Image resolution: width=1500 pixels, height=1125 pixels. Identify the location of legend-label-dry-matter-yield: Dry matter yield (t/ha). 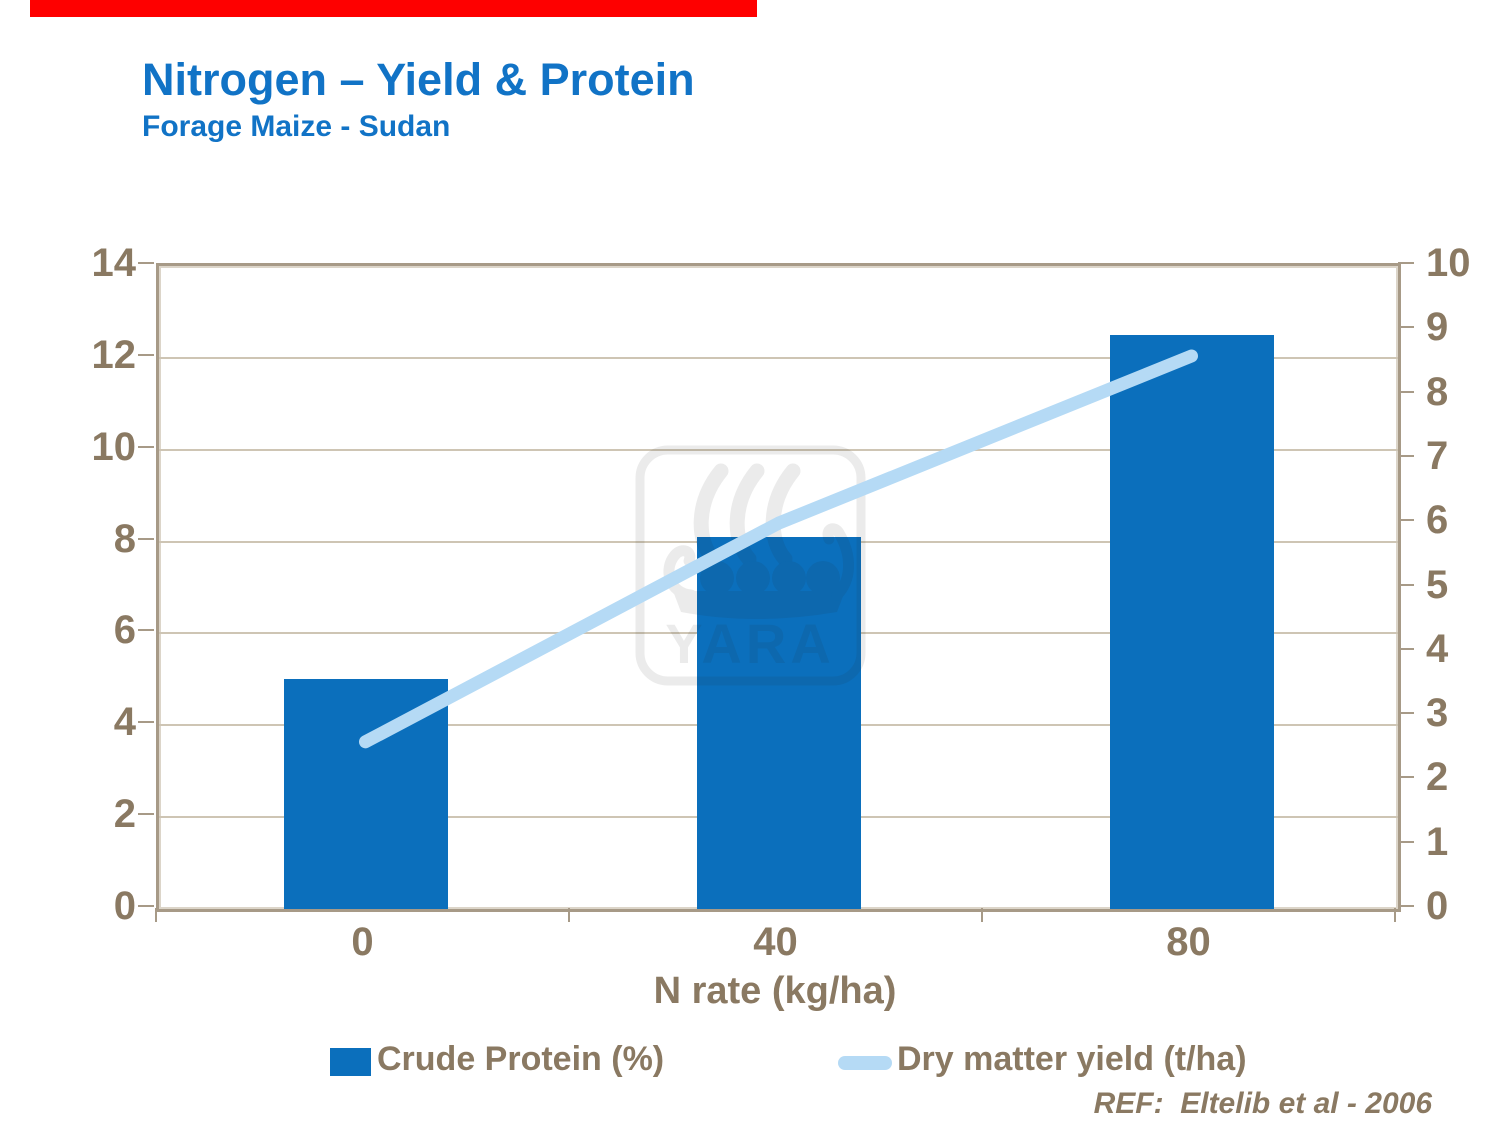
(1072, 1059).